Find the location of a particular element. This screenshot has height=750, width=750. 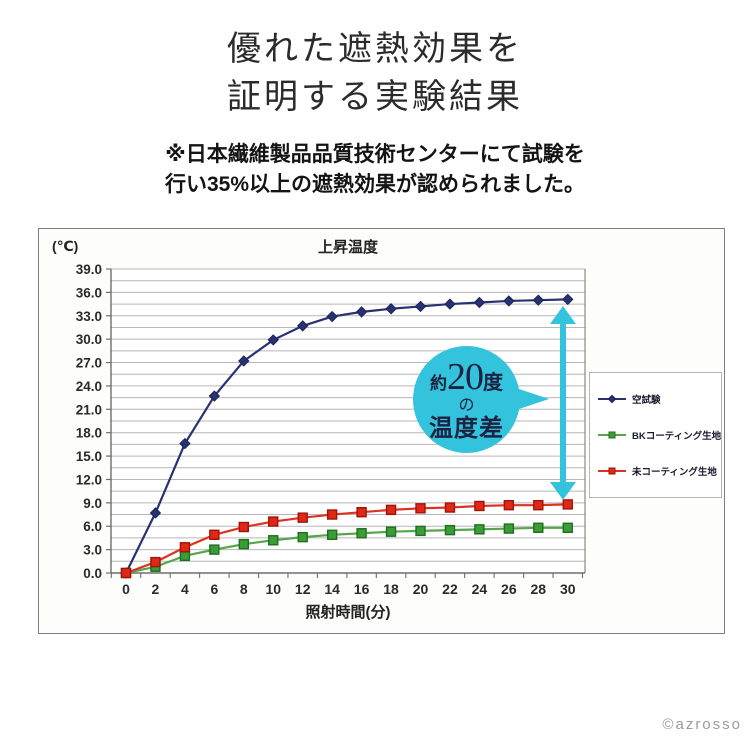

arrow-shaft is located at coordinates (563, 403).